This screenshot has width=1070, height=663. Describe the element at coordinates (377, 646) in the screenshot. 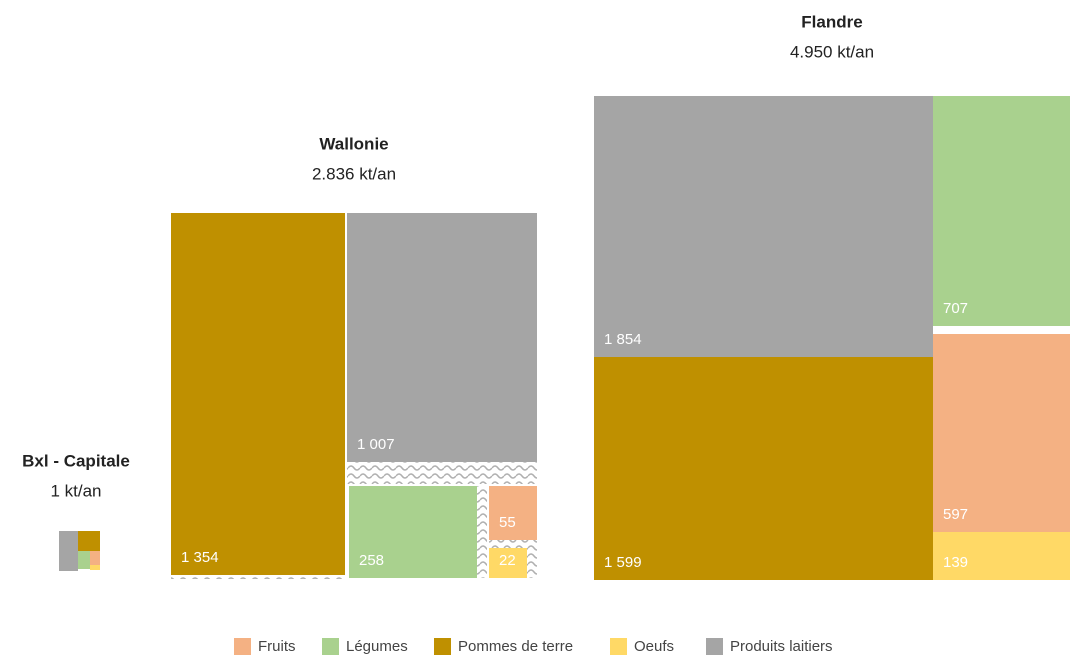

I see `legend-label: Légumes` at that location.